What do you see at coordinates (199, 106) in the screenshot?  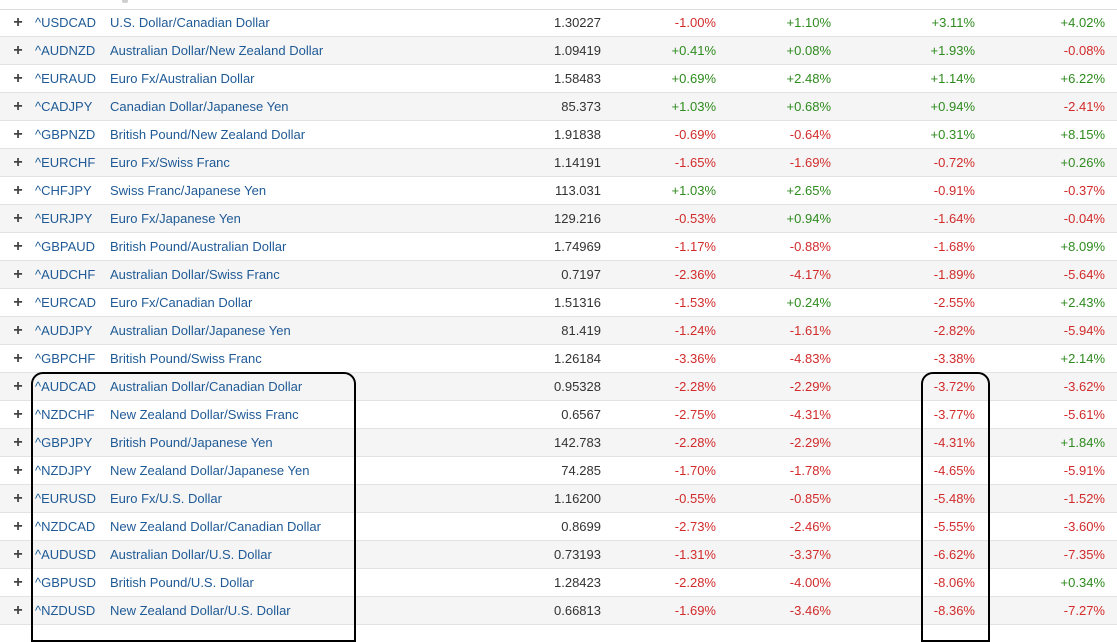 I see `pair-name-link: Canadian Dollar/Japanese Yen` at bounding box center [199, 106].